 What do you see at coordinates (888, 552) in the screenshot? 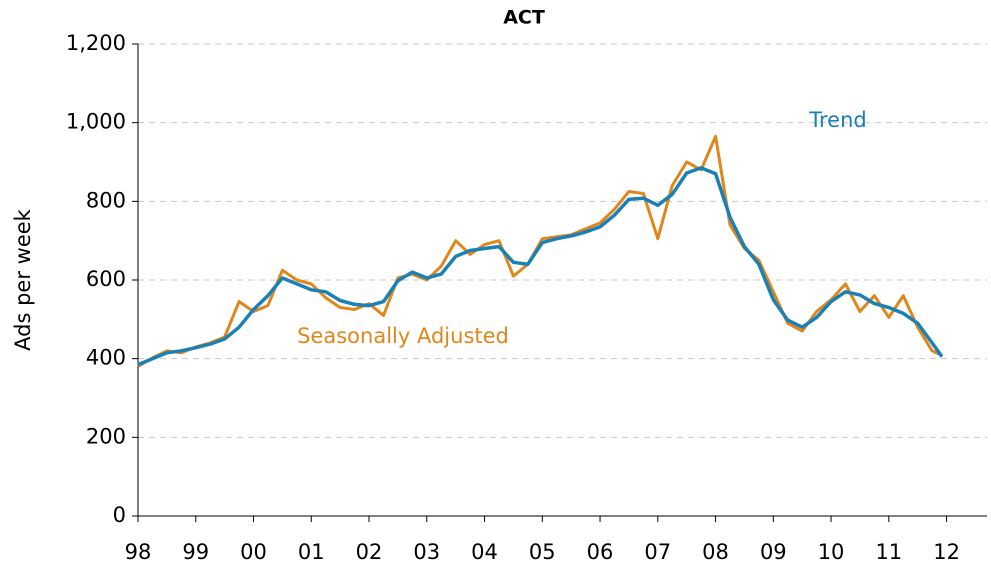
I see `x-tick-label: 11` at bounding box center [888, 552].